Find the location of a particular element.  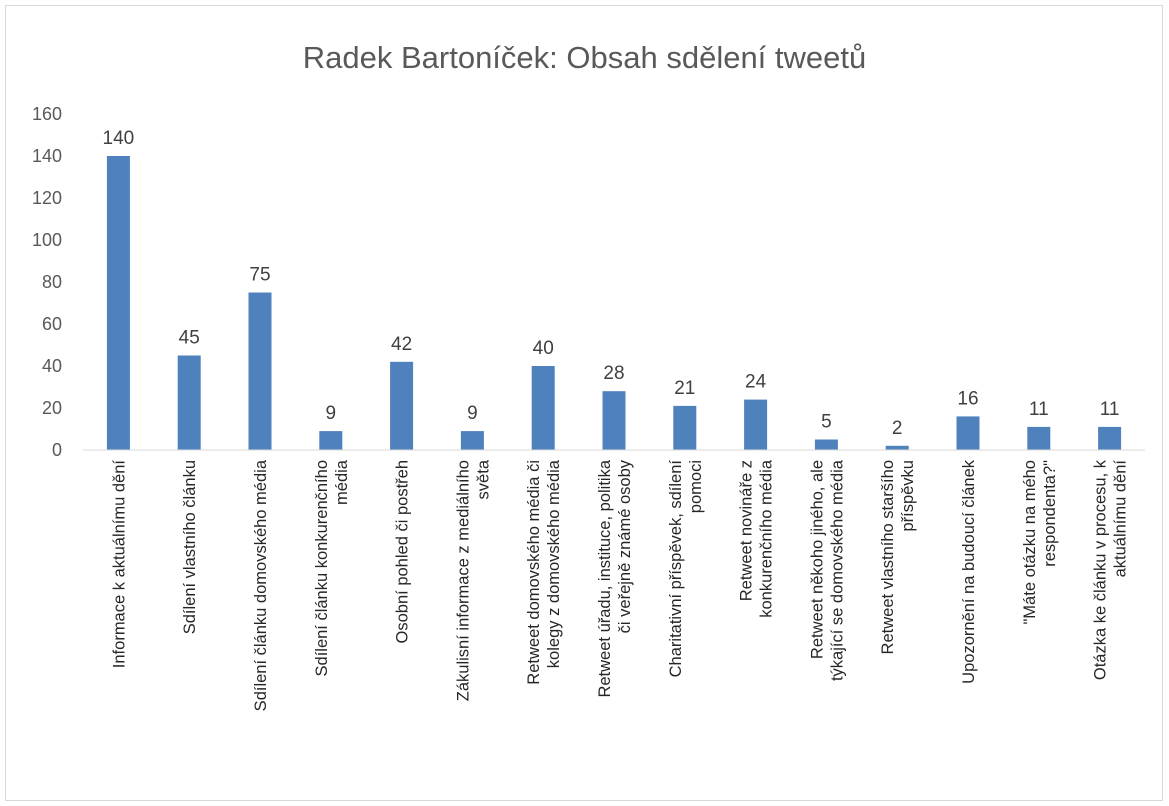

x-tick-label-line: Sdílení článku domovského média is located at coordinates (261, 585).